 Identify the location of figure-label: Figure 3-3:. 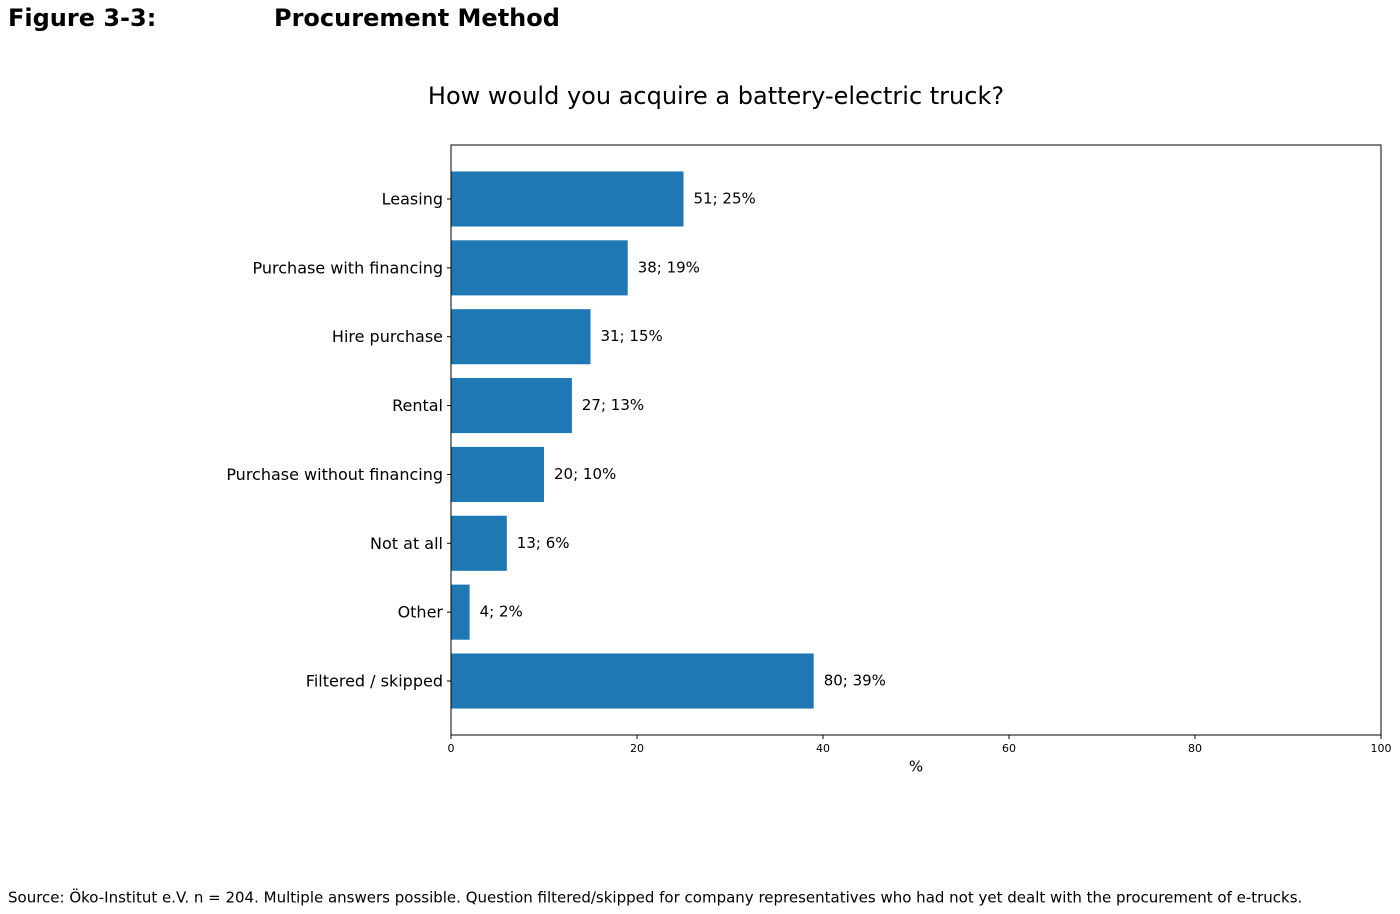
(82, 18).